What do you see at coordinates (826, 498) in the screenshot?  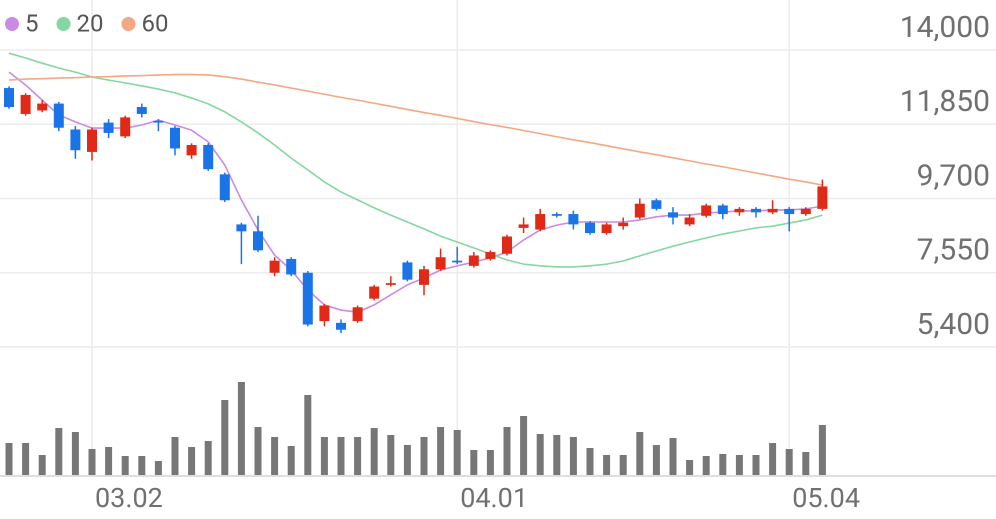 I see `x-tick-label: 05.04` at bounding box center [826, 498].